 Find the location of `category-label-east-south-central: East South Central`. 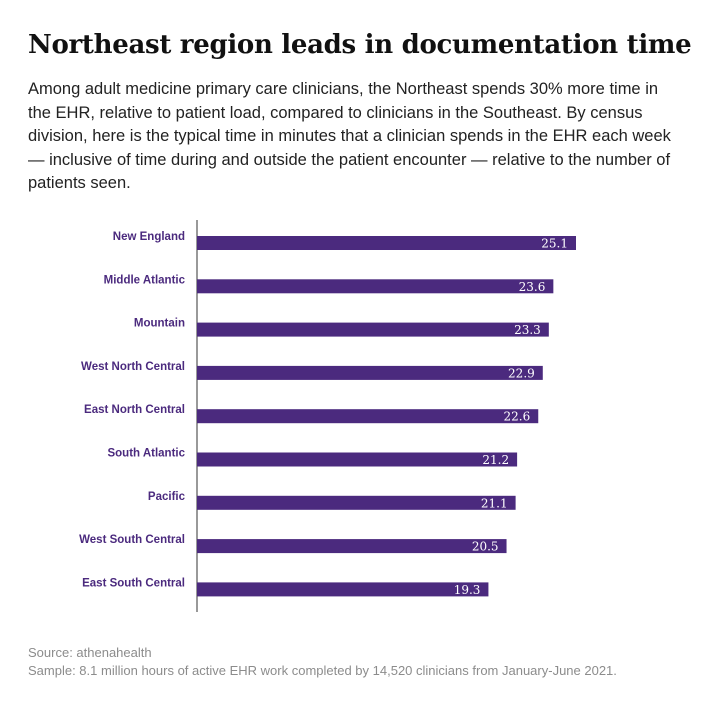

category-label-east-south-central: East South Central is located at coordinates (133, 583).